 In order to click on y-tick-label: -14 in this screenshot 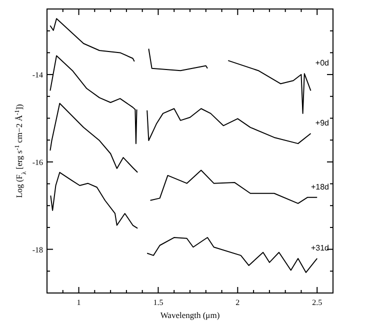, I will do `click(37, 75)`.